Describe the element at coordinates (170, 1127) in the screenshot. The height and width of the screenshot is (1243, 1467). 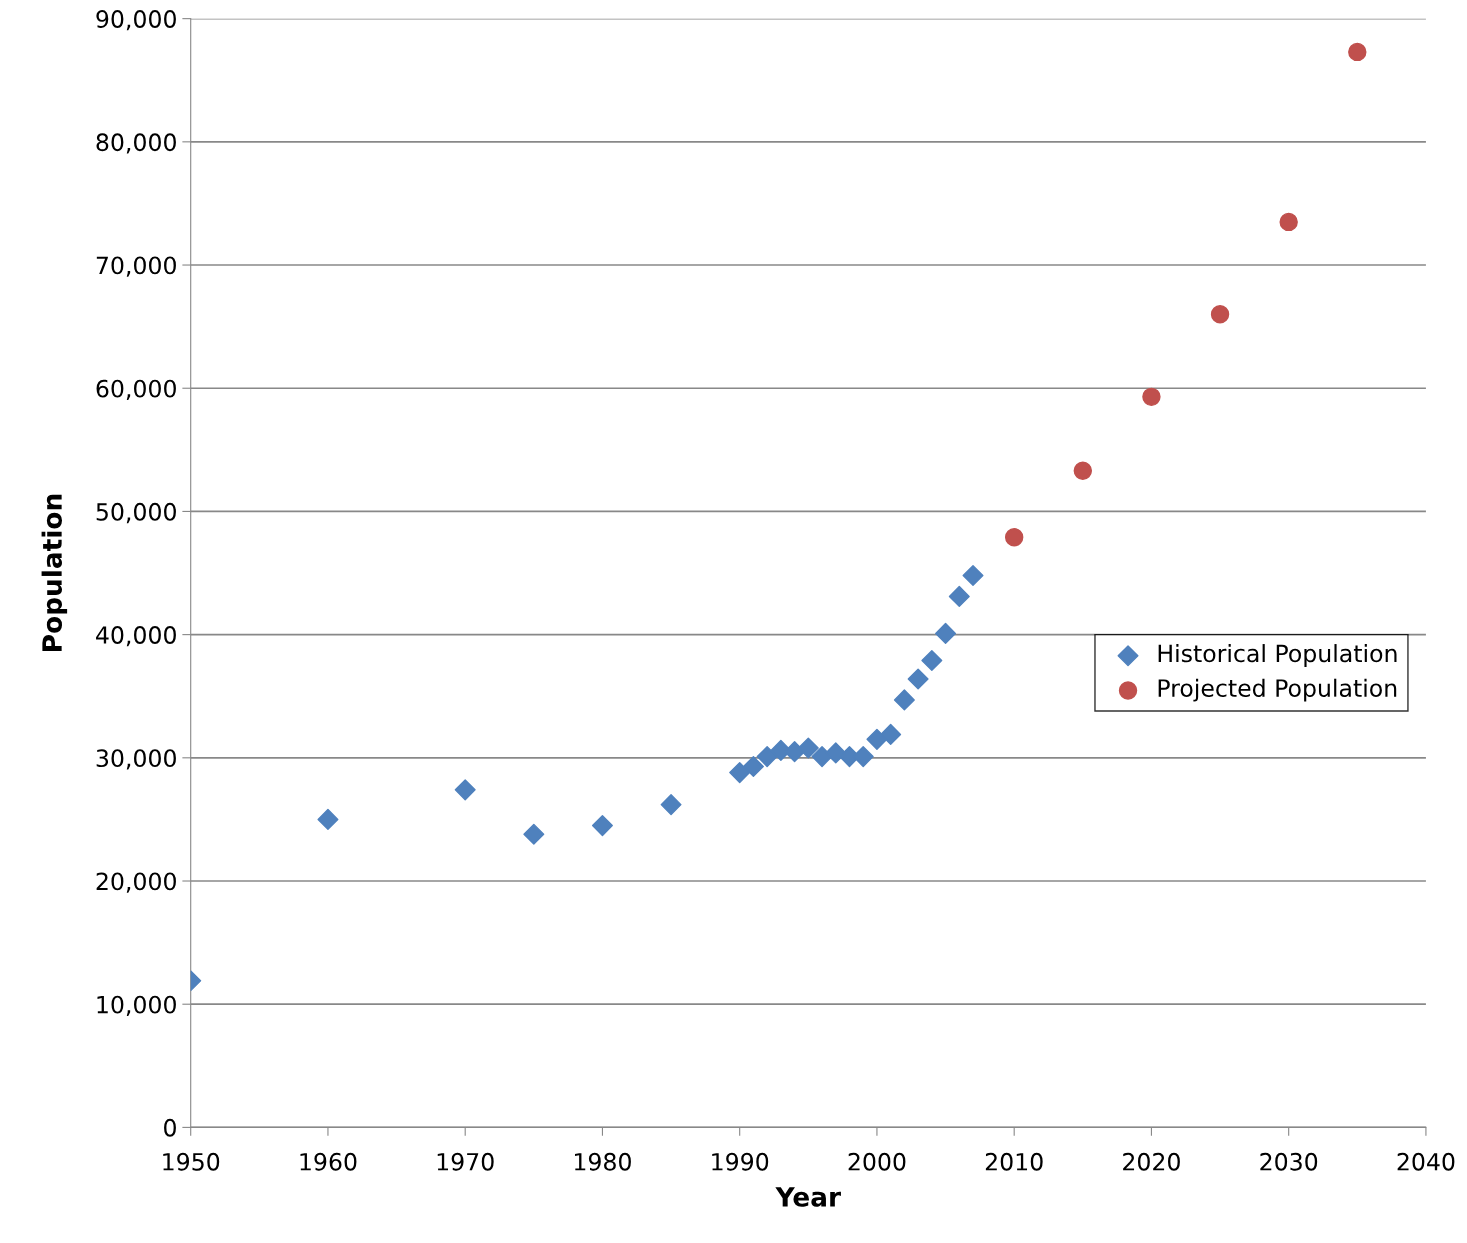
I see `y-tick-label: 0` at that location.